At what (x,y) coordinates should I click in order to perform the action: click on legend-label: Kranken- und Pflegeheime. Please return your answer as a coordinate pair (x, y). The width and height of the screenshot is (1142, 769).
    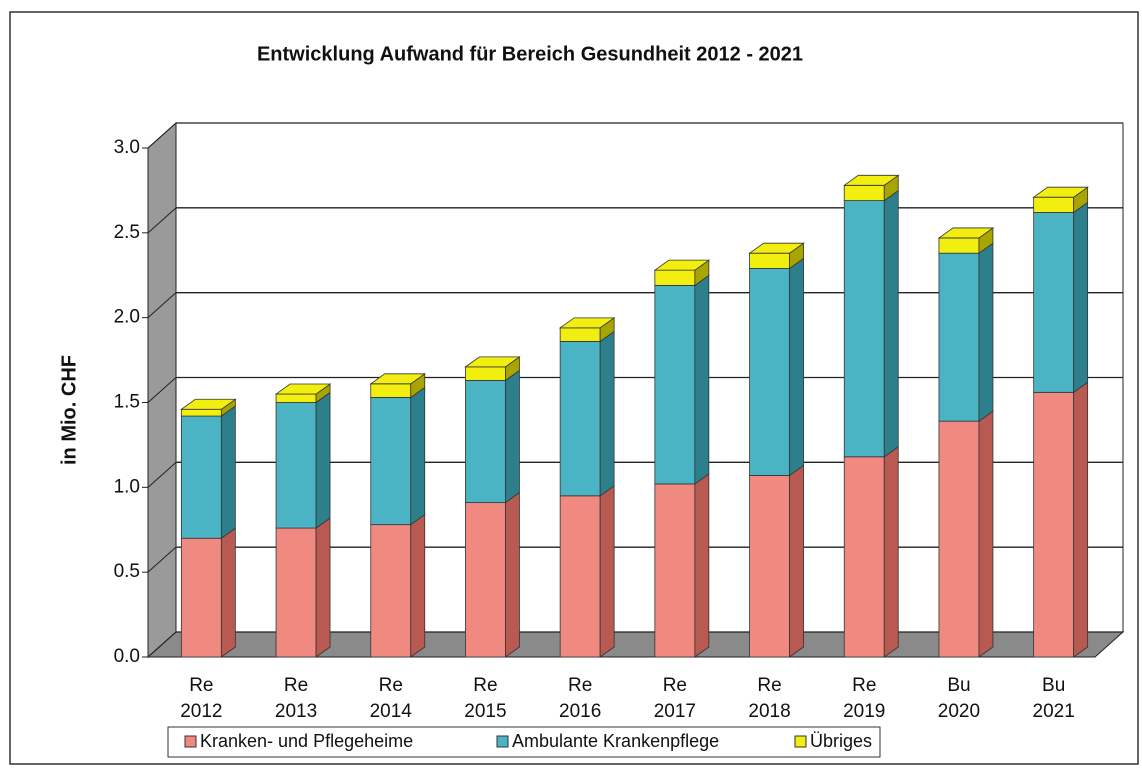
    Looking at the image, I should click on (306, 741).